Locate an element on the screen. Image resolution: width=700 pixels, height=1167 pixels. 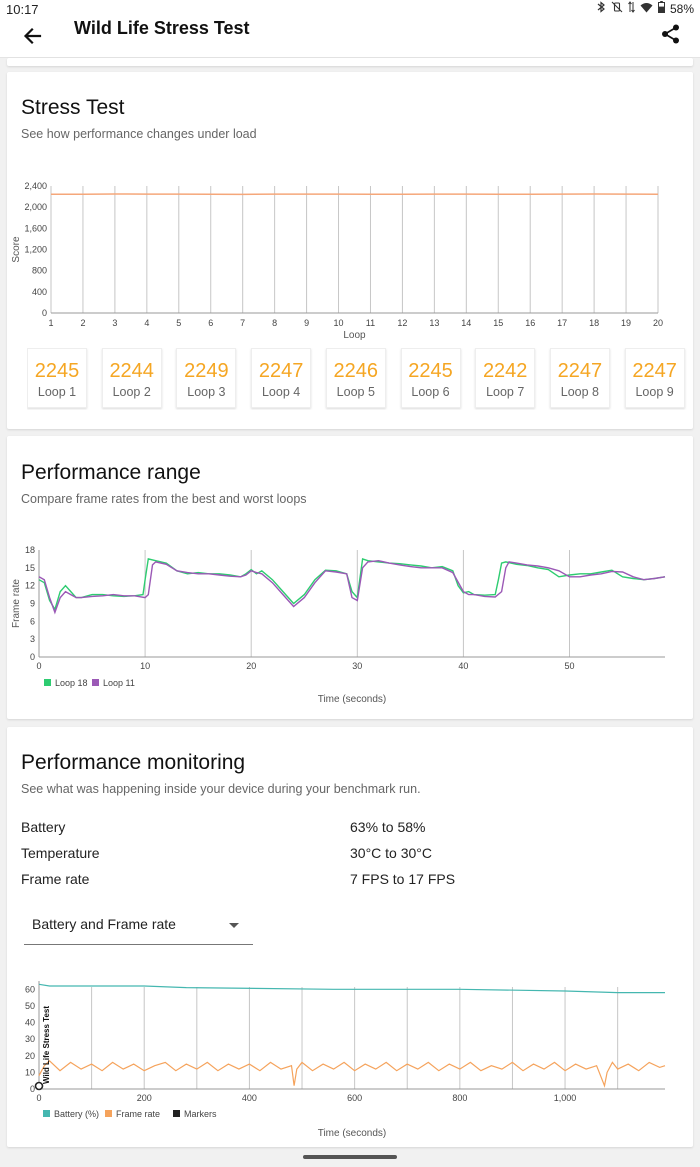
bluetooth-icon is located at coordinates (601, 8).